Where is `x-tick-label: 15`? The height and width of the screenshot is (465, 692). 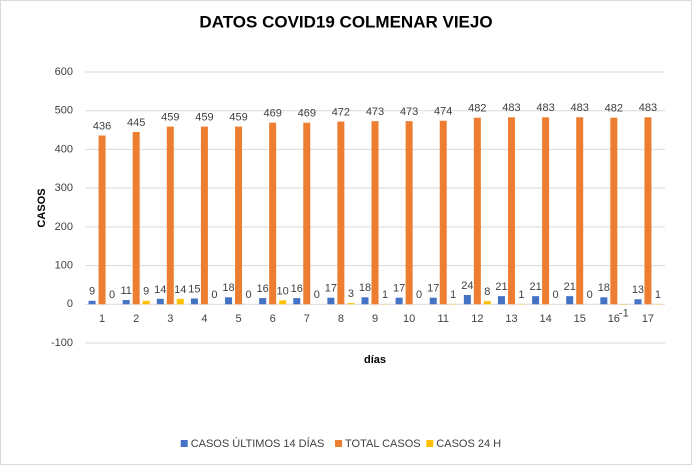
x-tick-label: 15 is located at coordinates (580, 319).